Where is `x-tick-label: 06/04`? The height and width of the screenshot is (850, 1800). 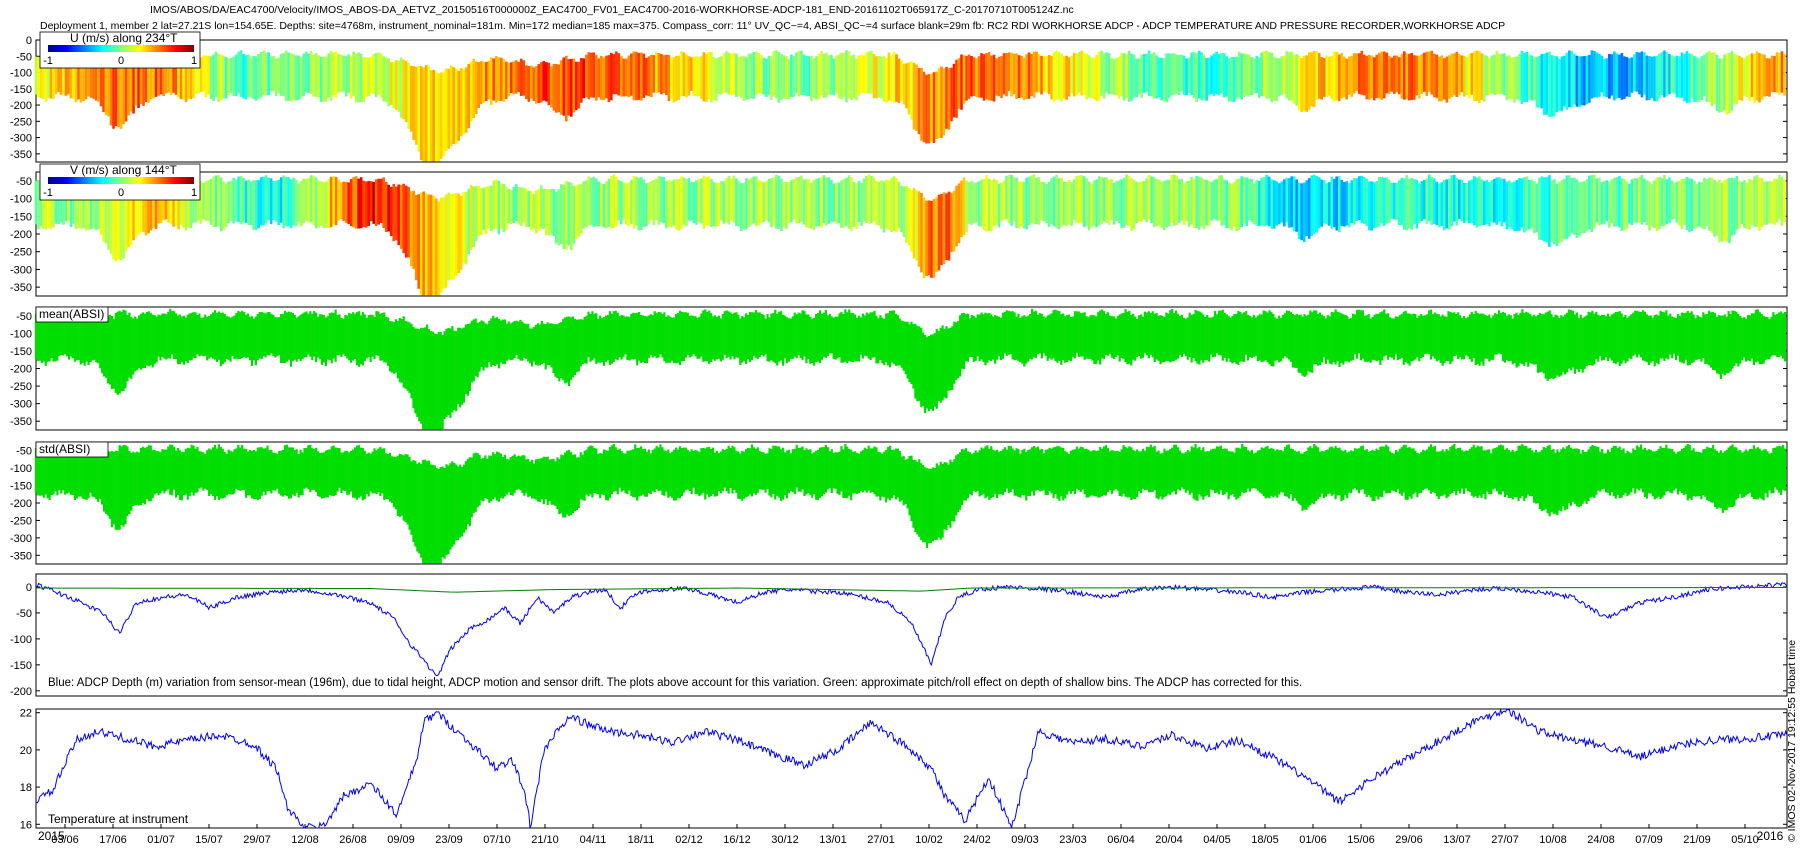 x-tick-label: 06/04 is located at coordinates (1121, 840).